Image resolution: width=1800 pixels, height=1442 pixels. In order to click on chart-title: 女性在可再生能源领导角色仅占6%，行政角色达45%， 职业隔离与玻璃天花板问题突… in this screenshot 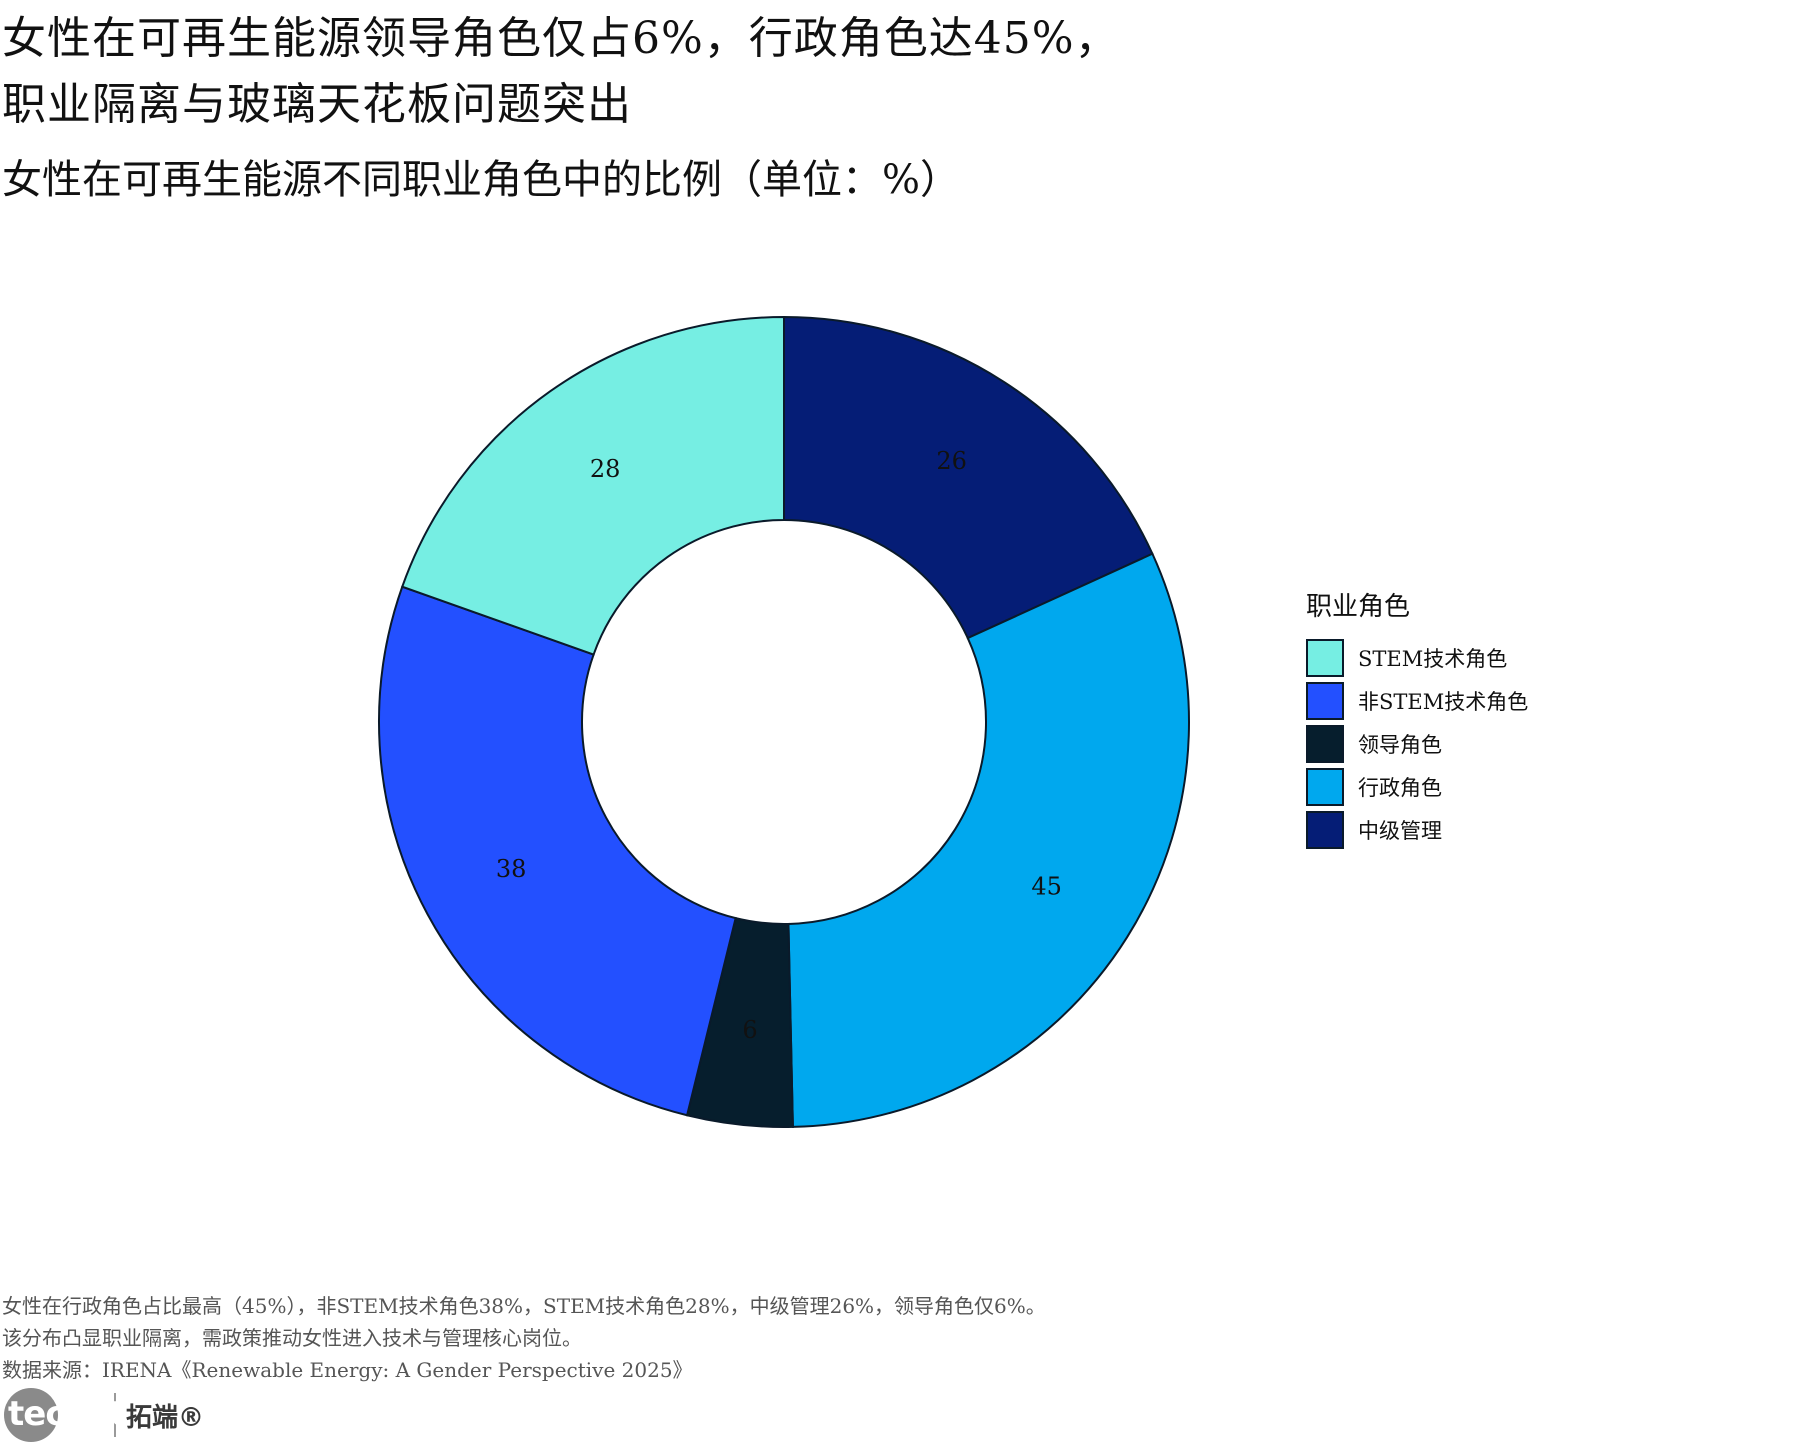, I will do `click(652, 72)`.